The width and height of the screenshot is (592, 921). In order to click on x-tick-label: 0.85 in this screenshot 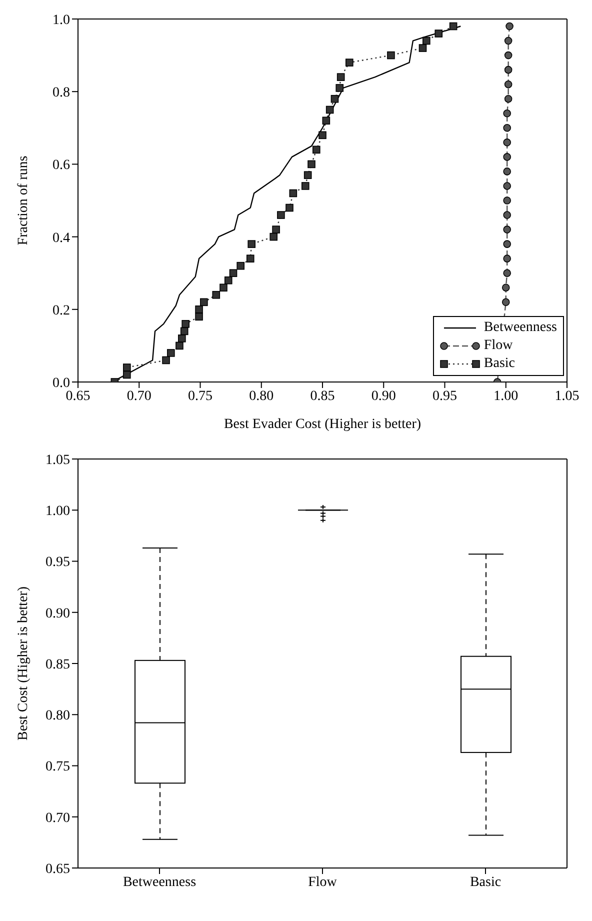, I will do `click(322, 396)`.